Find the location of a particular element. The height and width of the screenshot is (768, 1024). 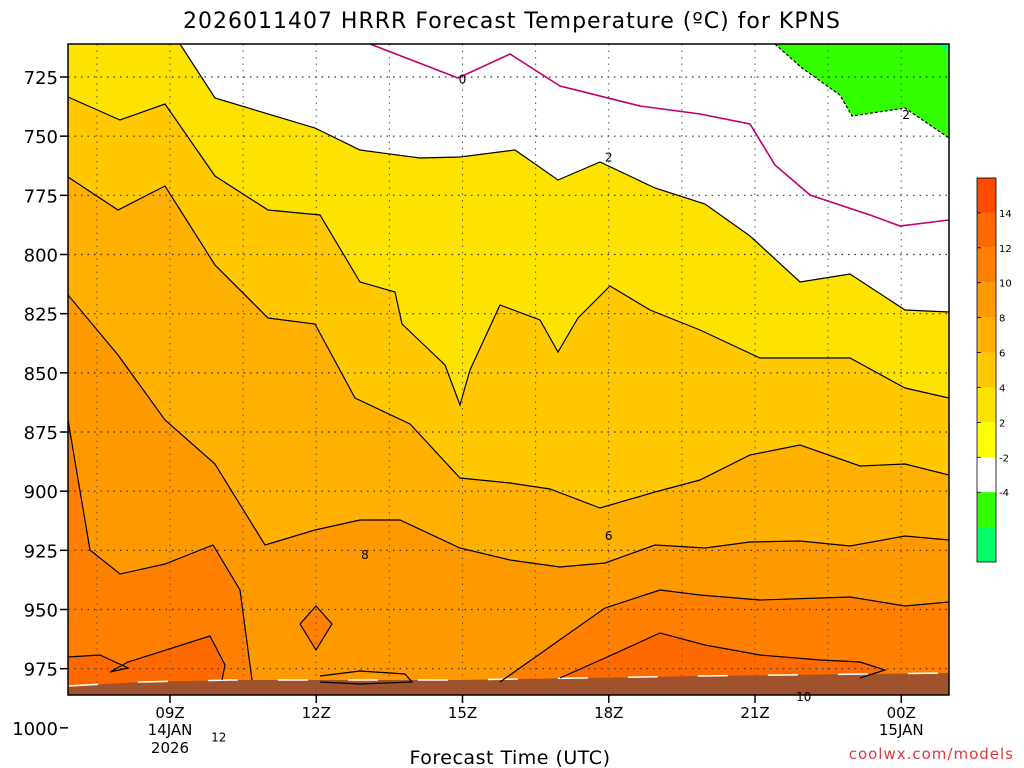

x-tick-label: 12Z is located at coordinates (316, 713).